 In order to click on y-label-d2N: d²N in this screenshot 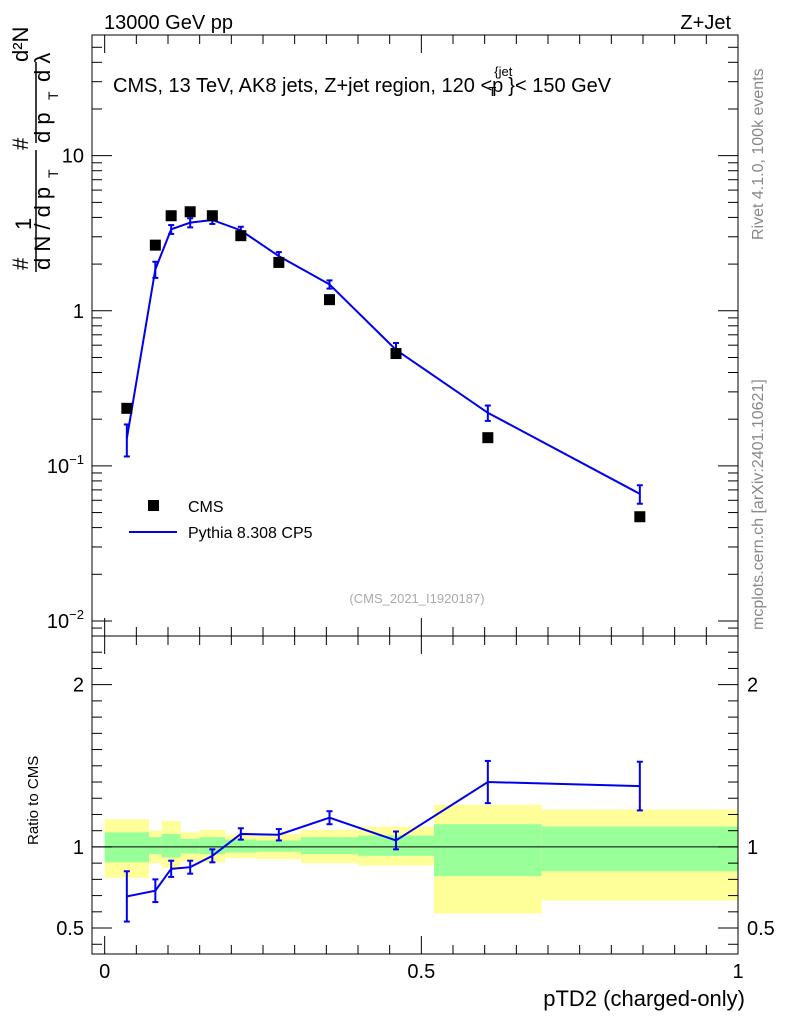, I will do `click(20, 44)`.